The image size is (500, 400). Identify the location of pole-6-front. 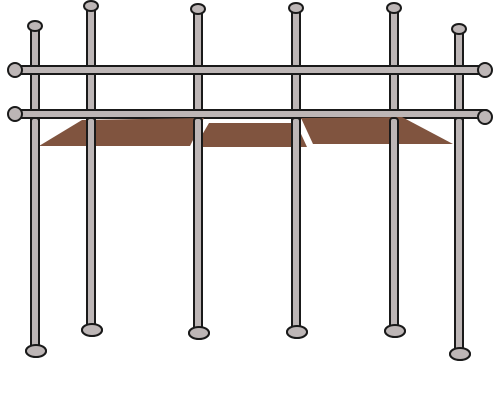
(459, 235).